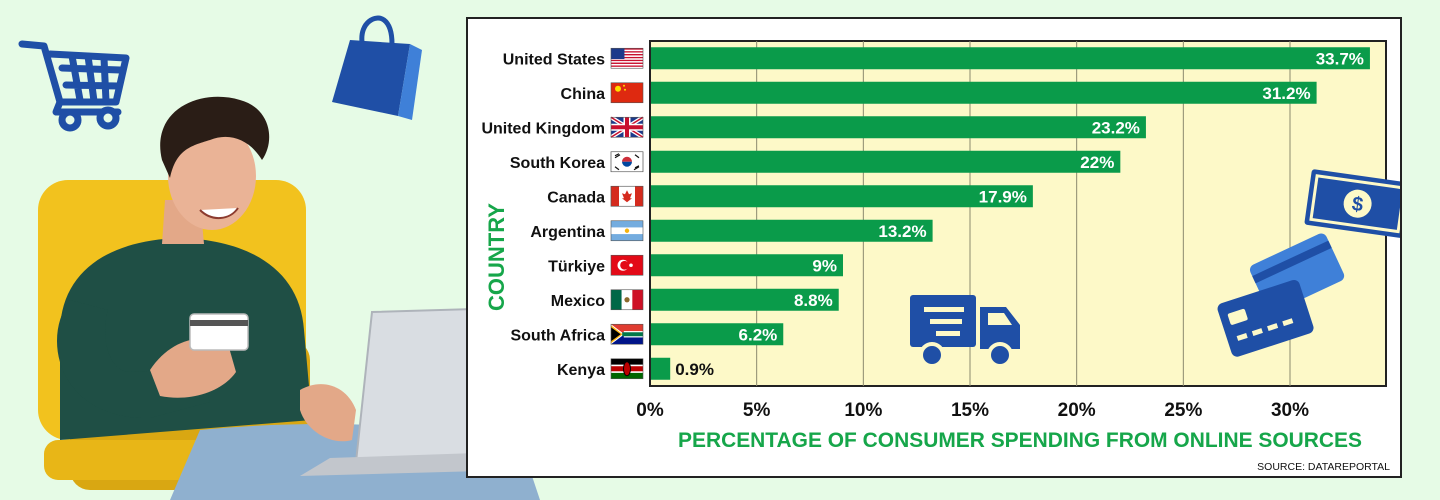 The height and width of the screenshot is (500, 1440). I want to click on turkiye-flag-icon, so click(627, 265).